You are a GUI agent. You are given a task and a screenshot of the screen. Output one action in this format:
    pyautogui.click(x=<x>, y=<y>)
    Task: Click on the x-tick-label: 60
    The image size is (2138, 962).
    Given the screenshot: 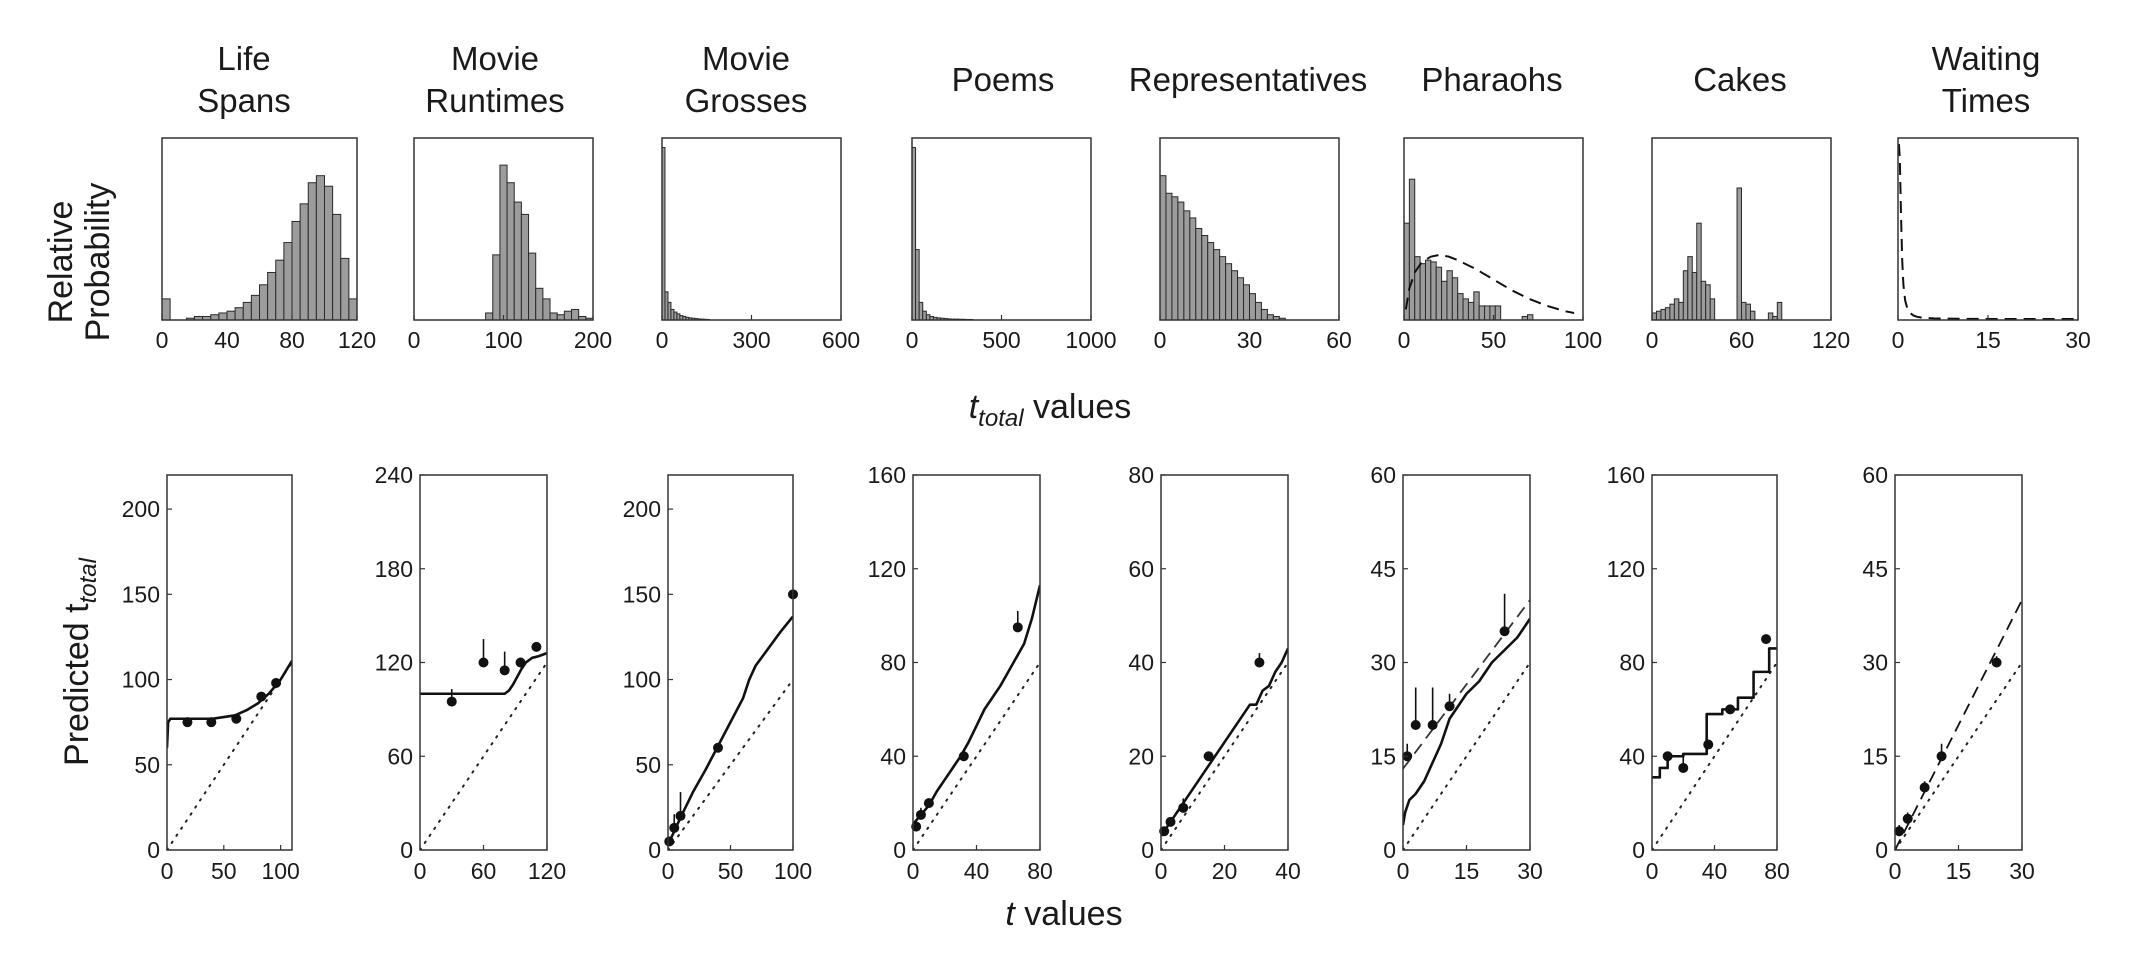 What is the action you would take?
    pyautogui.click(x=484, y=871)
    